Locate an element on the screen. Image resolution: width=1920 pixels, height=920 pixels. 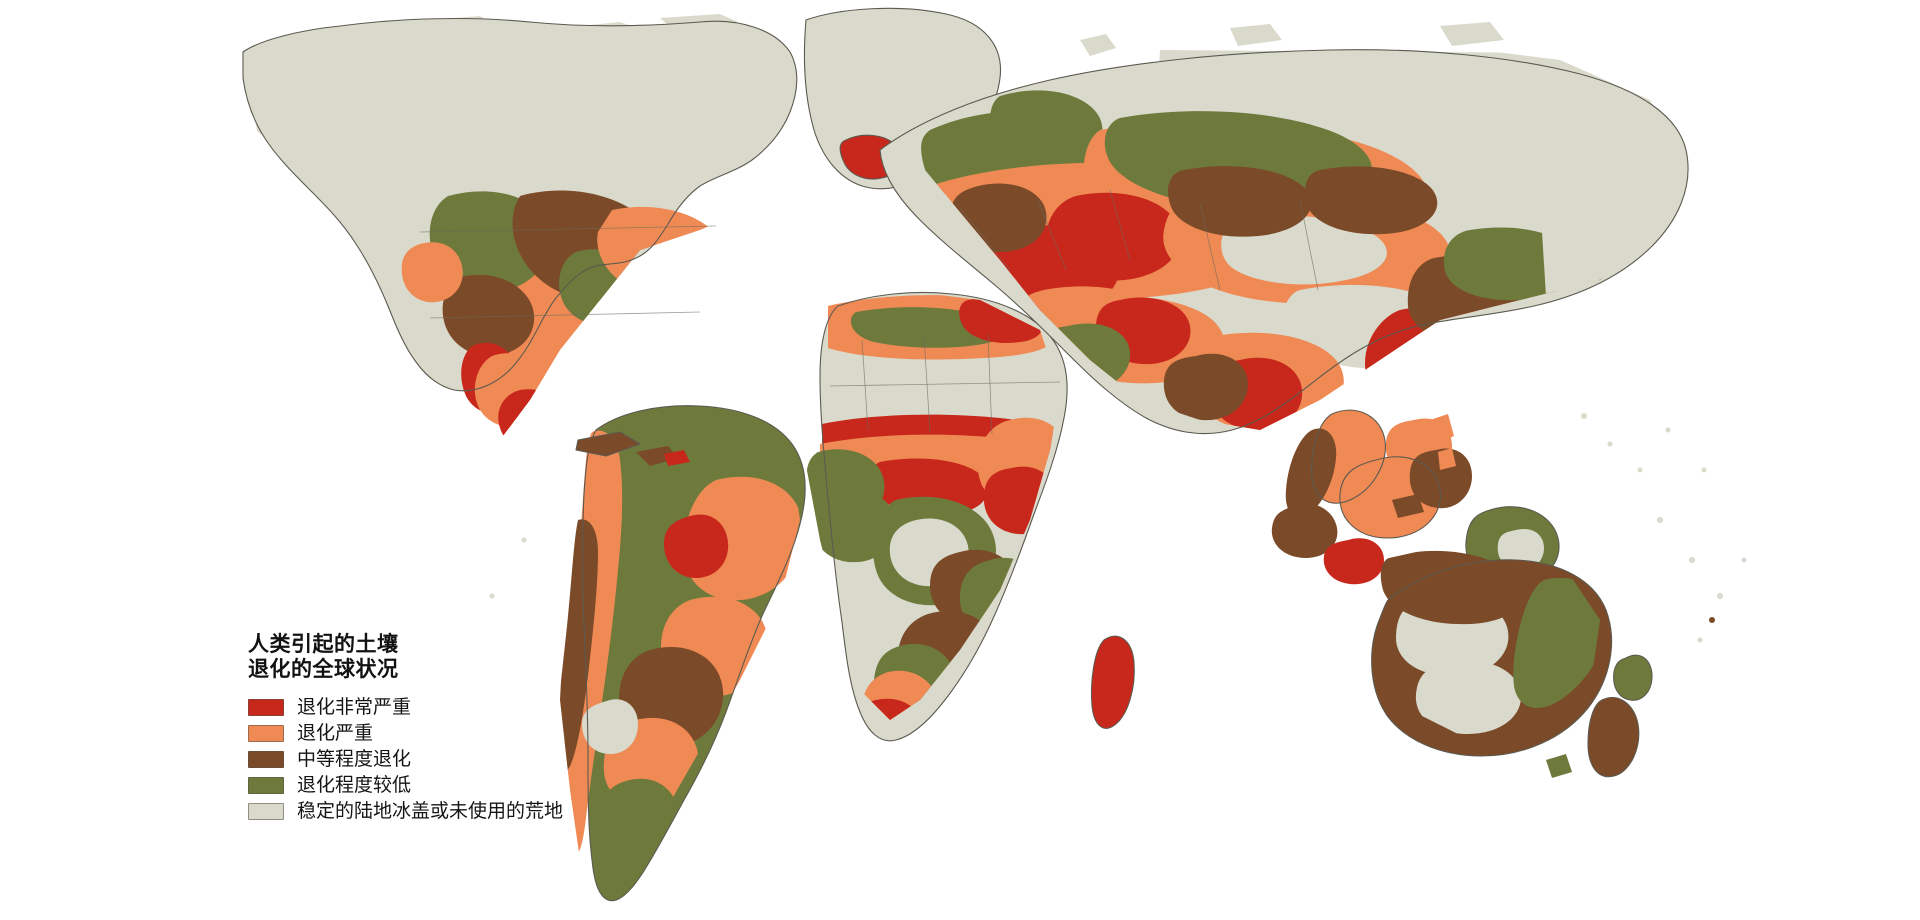
region-philippines is located at coordinates (1443, 442).